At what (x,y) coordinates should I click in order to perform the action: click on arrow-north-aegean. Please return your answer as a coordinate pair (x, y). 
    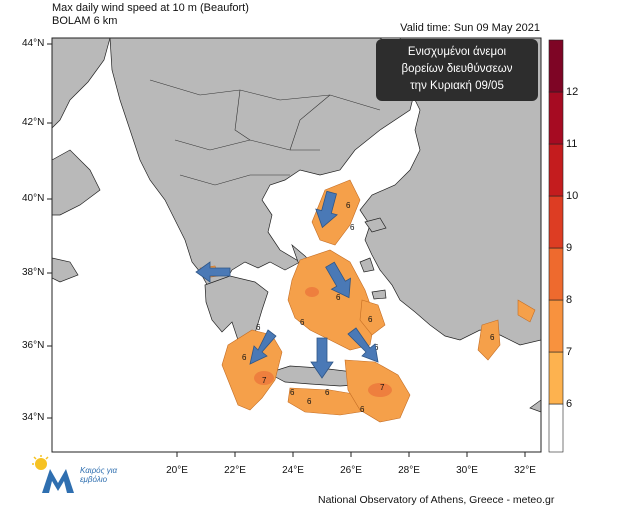
    Looking at the image, I should click on (326, 209).